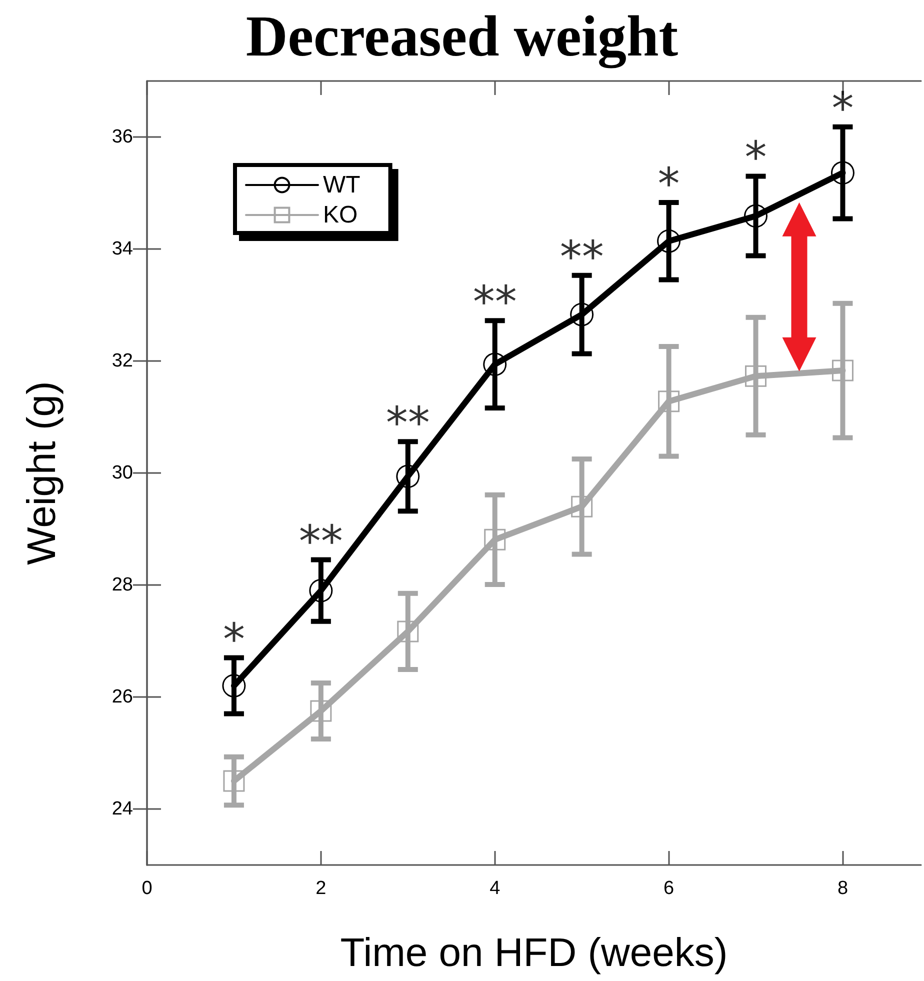 This screenshot has width=924, height=981. What do you see at coordinates (42, 473) in the screenshot?
I see `y-axis-title: Weight (g)` at bounding box center [42, 473].